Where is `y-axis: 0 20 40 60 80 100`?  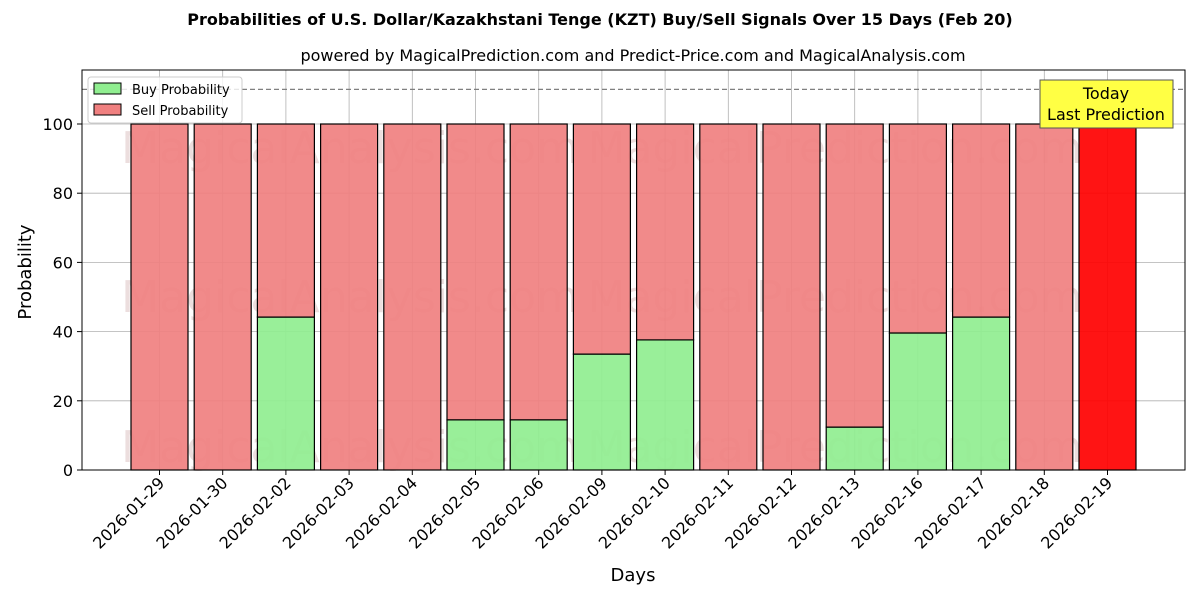
y-axis: 0 20 40 60 80 100 is located at coordinates (62, 297).